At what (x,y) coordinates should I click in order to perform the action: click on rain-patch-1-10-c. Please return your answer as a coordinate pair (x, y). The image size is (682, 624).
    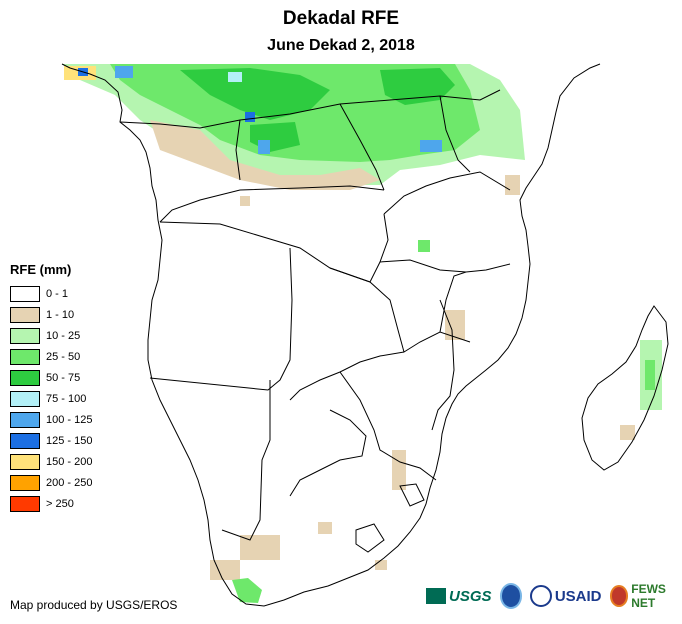
    Looking at the image, I should click on (455, 325).